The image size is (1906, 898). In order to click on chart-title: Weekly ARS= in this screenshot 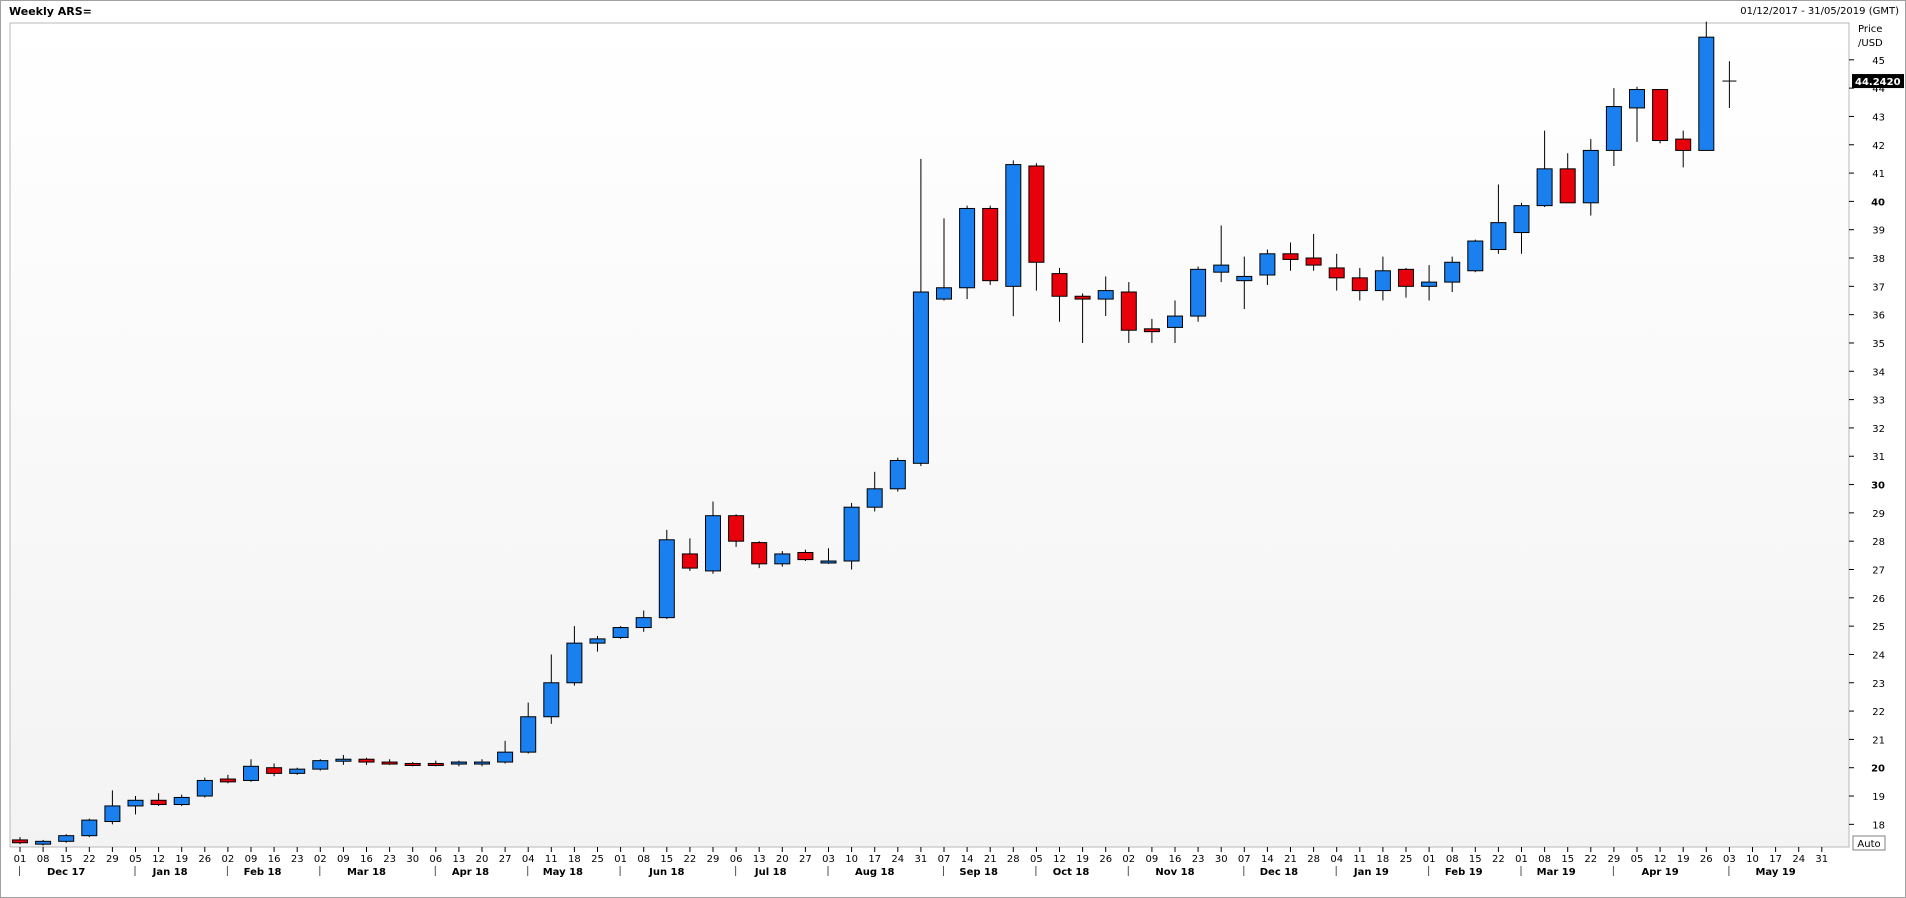, I will do `click(50, 11)`.